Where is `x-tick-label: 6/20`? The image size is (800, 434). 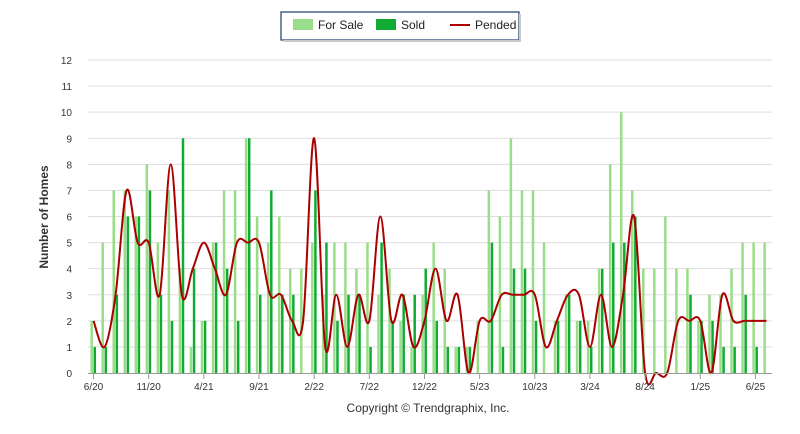
x-tick-label: 6/20 is located at coordinates (94, 387).